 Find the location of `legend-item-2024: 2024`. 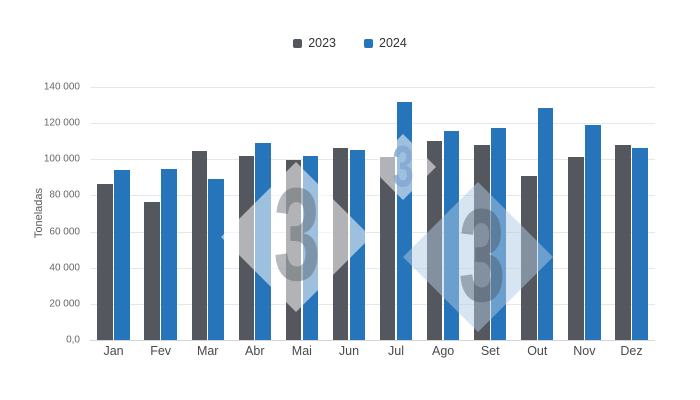

legend-item-2024: 2024 is located at coordinates (385, 43).